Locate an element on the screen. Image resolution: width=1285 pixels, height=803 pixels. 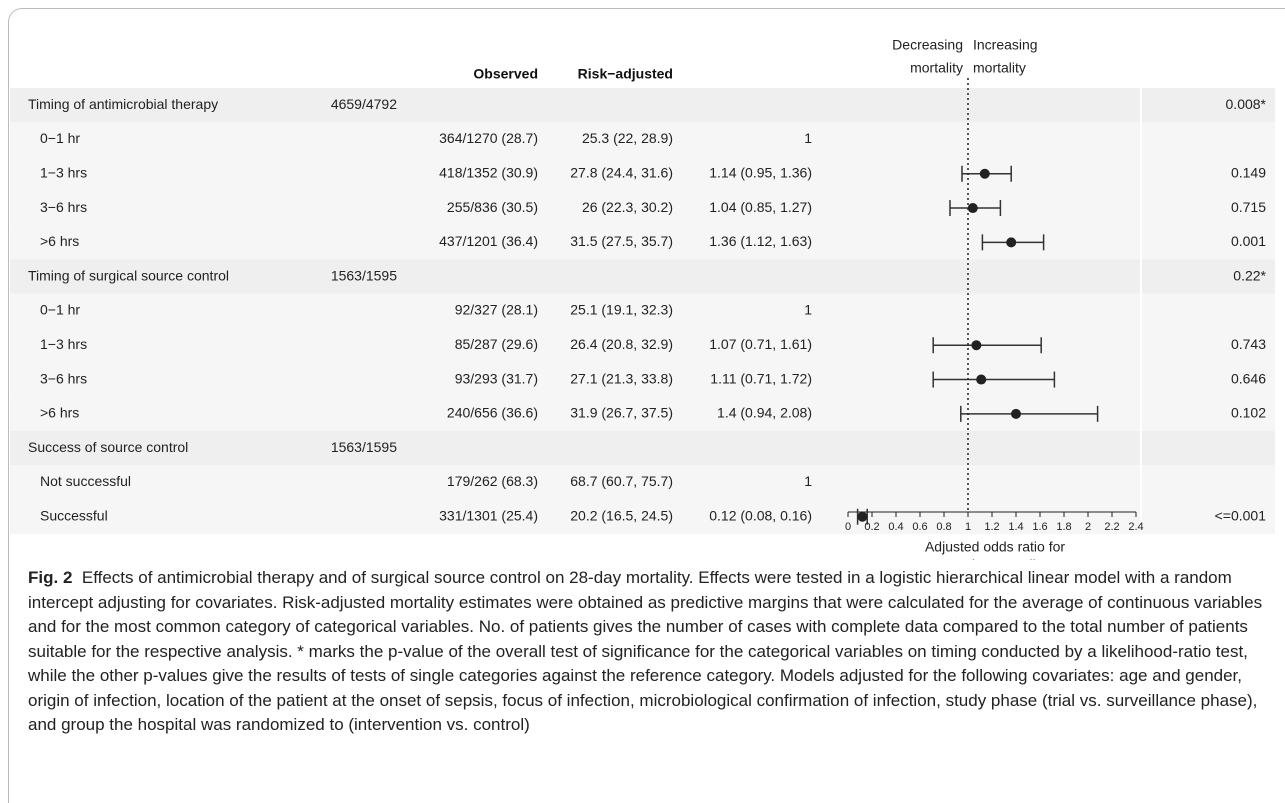
cell: 0.102 is located at coordinates (1248, 413).